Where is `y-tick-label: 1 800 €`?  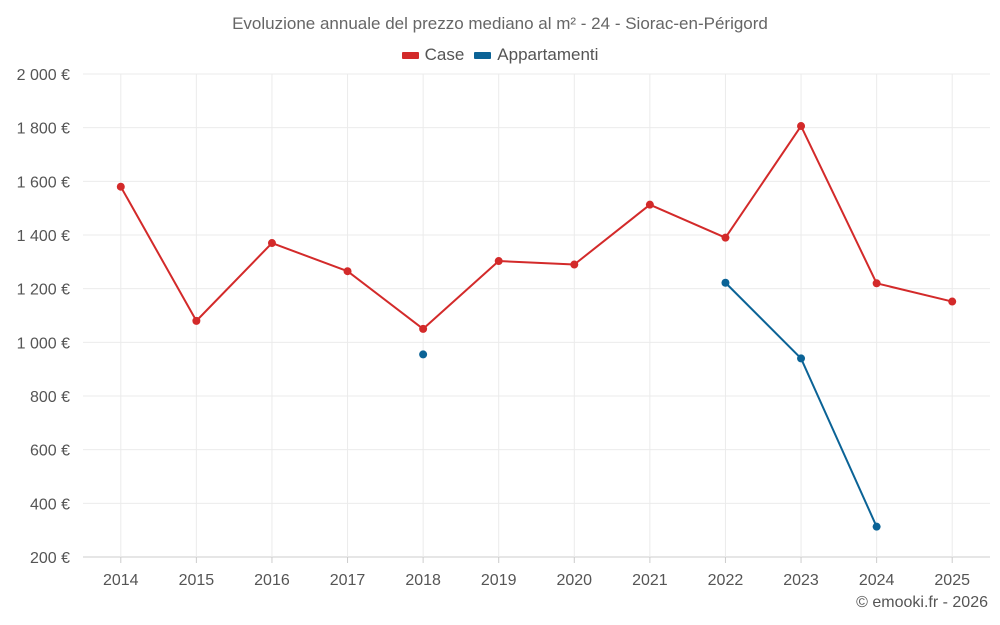 y-tick-label: 1 800 € is located at coordinates (43, 129).